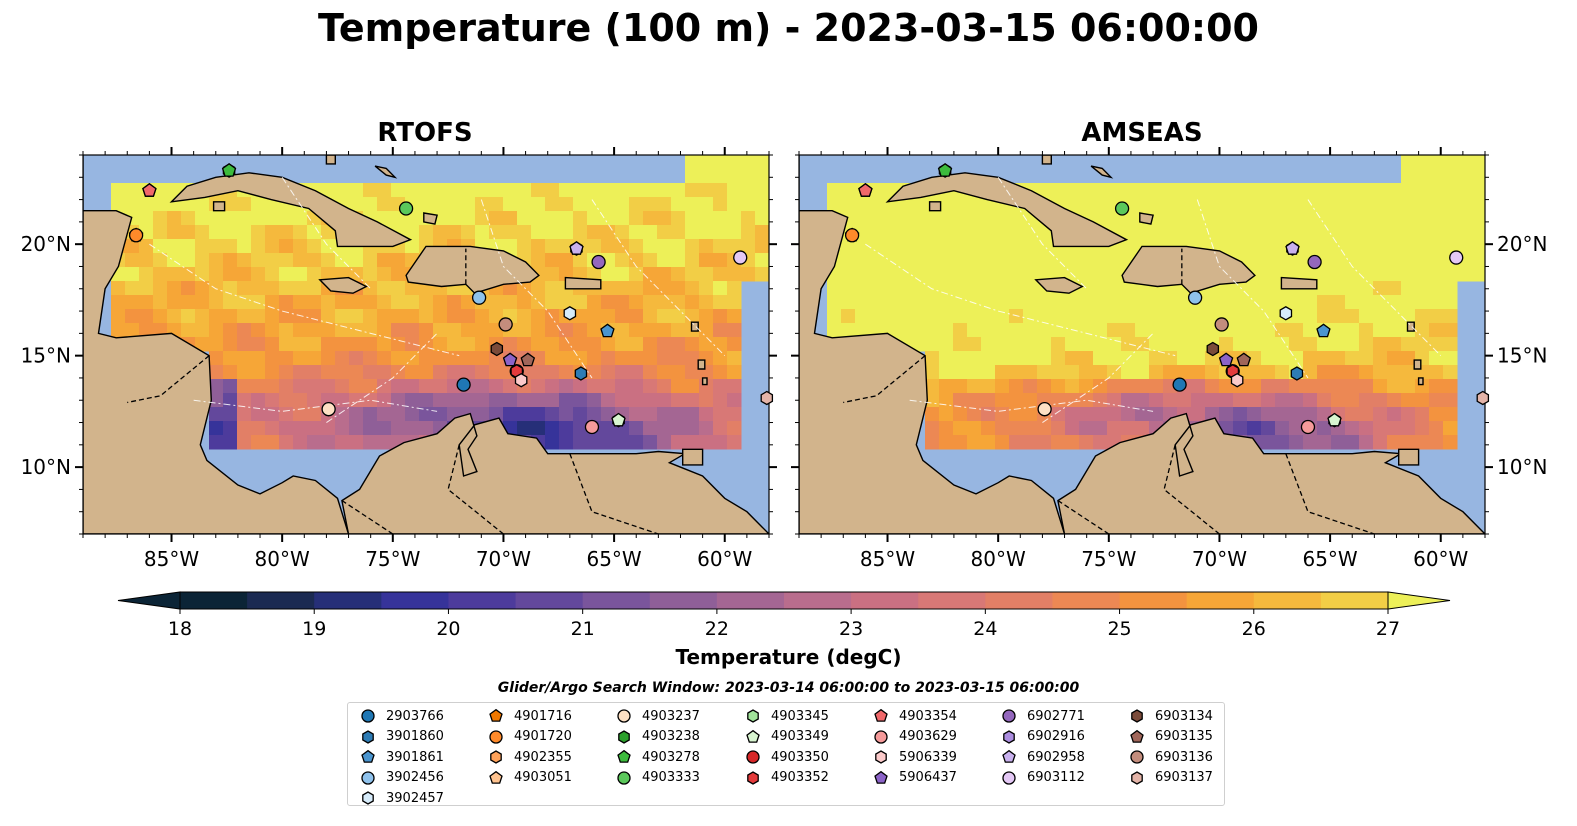  What do you see at coordinates (1108, 559) in the screenshot?
I see `lon-tick-label: 75°W` at bounding box center [1108, 559].